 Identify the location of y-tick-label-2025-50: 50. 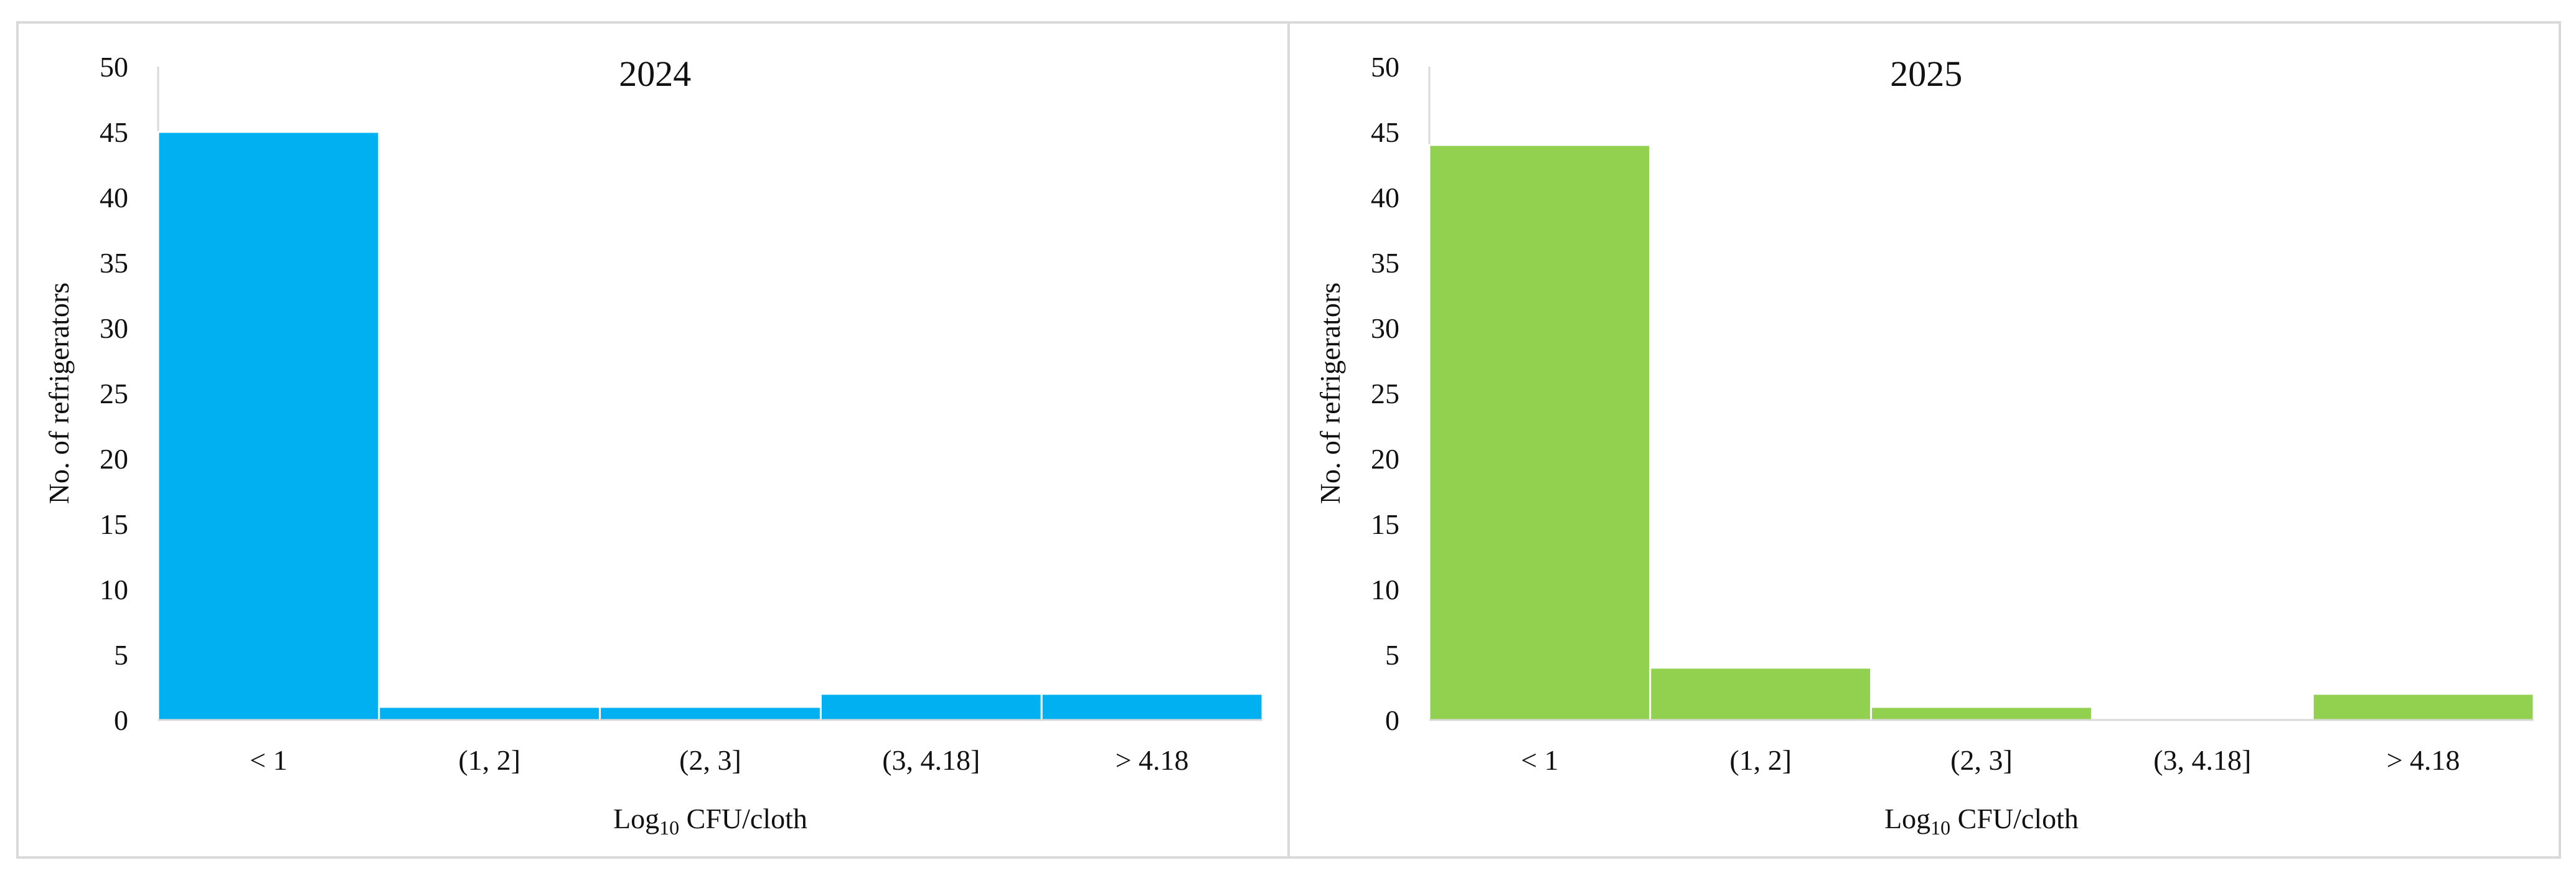
(1385, 67).